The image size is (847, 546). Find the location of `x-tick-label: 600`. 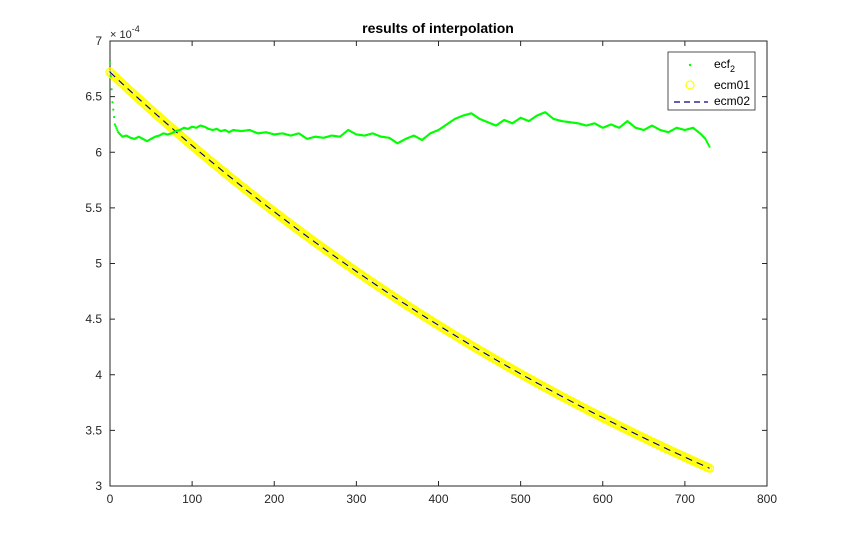

x-tick-label: 600 is located at coordinates (603, 499).